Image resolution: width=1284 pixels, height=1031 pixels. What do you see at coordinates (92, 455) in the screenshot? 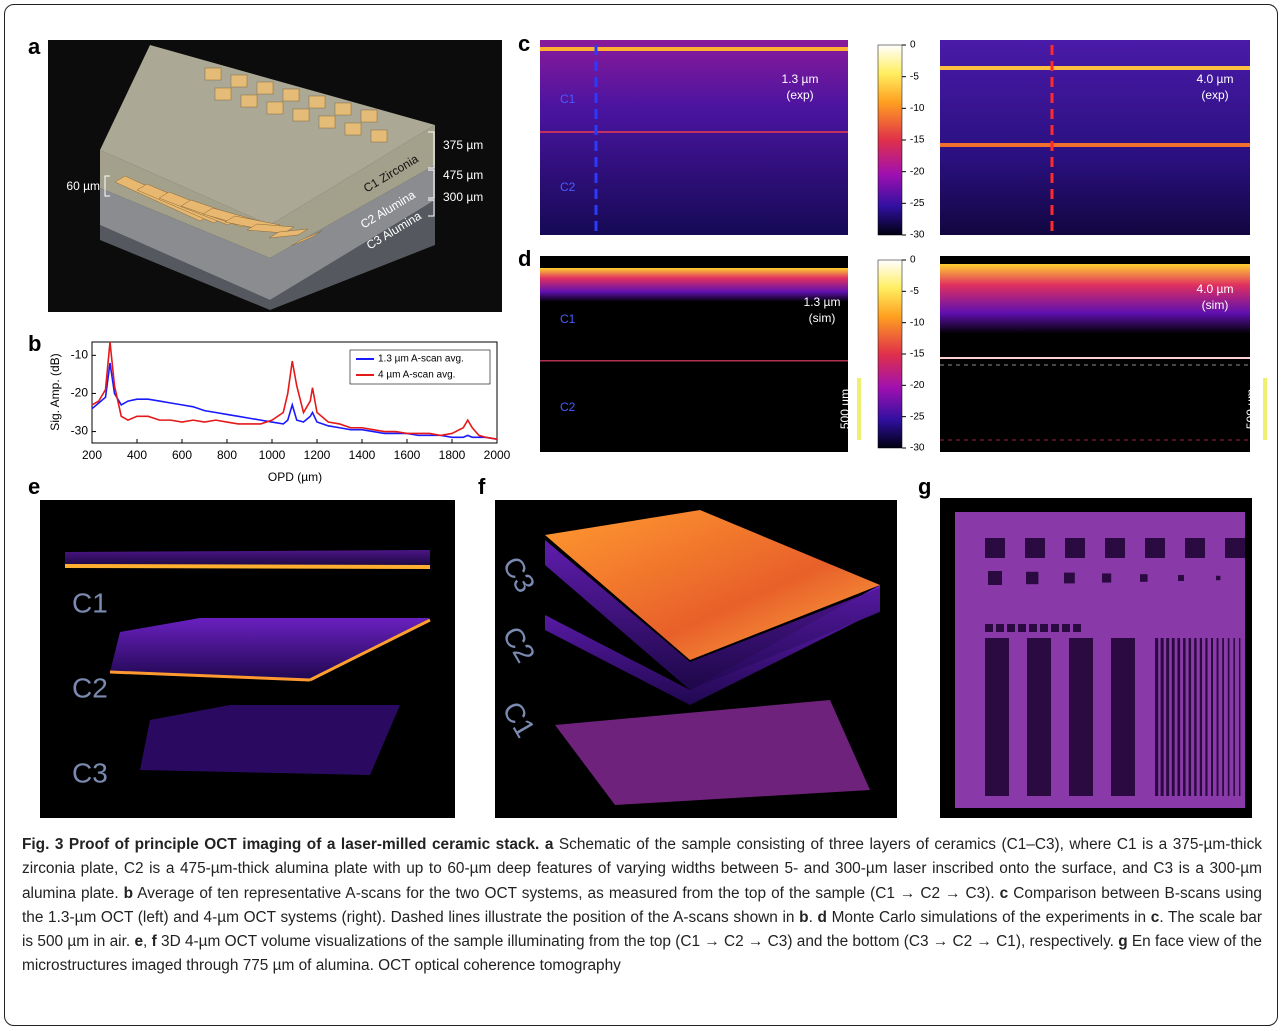
I see `x-tick-label: 200` at bounding box center [92, 455].